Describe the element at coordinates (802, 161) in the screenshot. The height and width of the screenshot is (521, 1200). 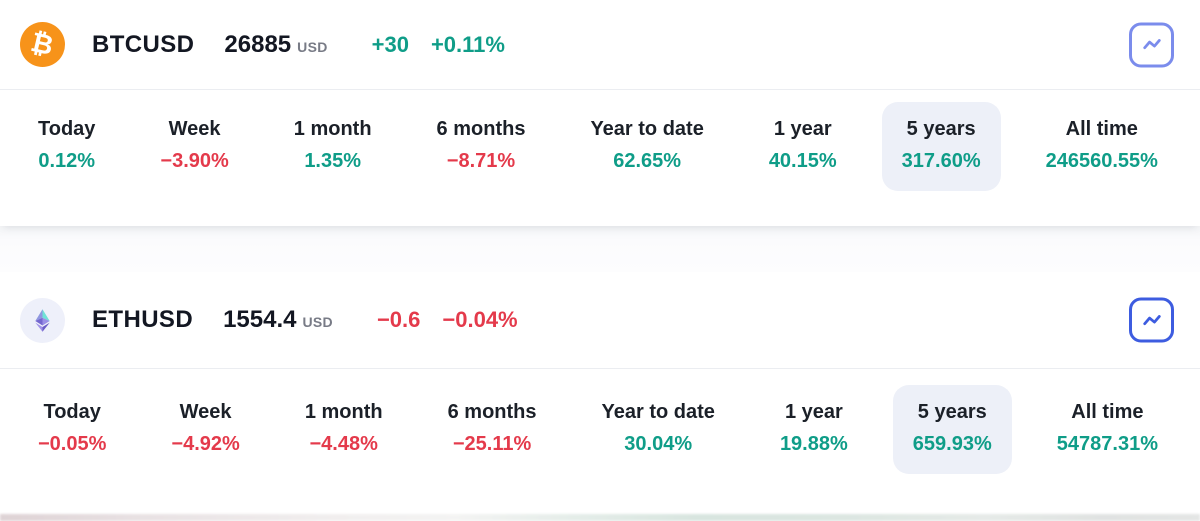
I see `period-value: 40.15%` at that location.